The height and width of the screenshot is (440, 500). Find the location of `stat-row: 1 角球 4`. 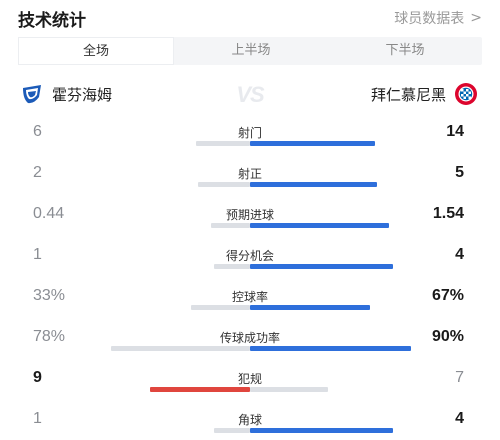

stat-row: 1 角球 4 is located at coordinates (250, 417).